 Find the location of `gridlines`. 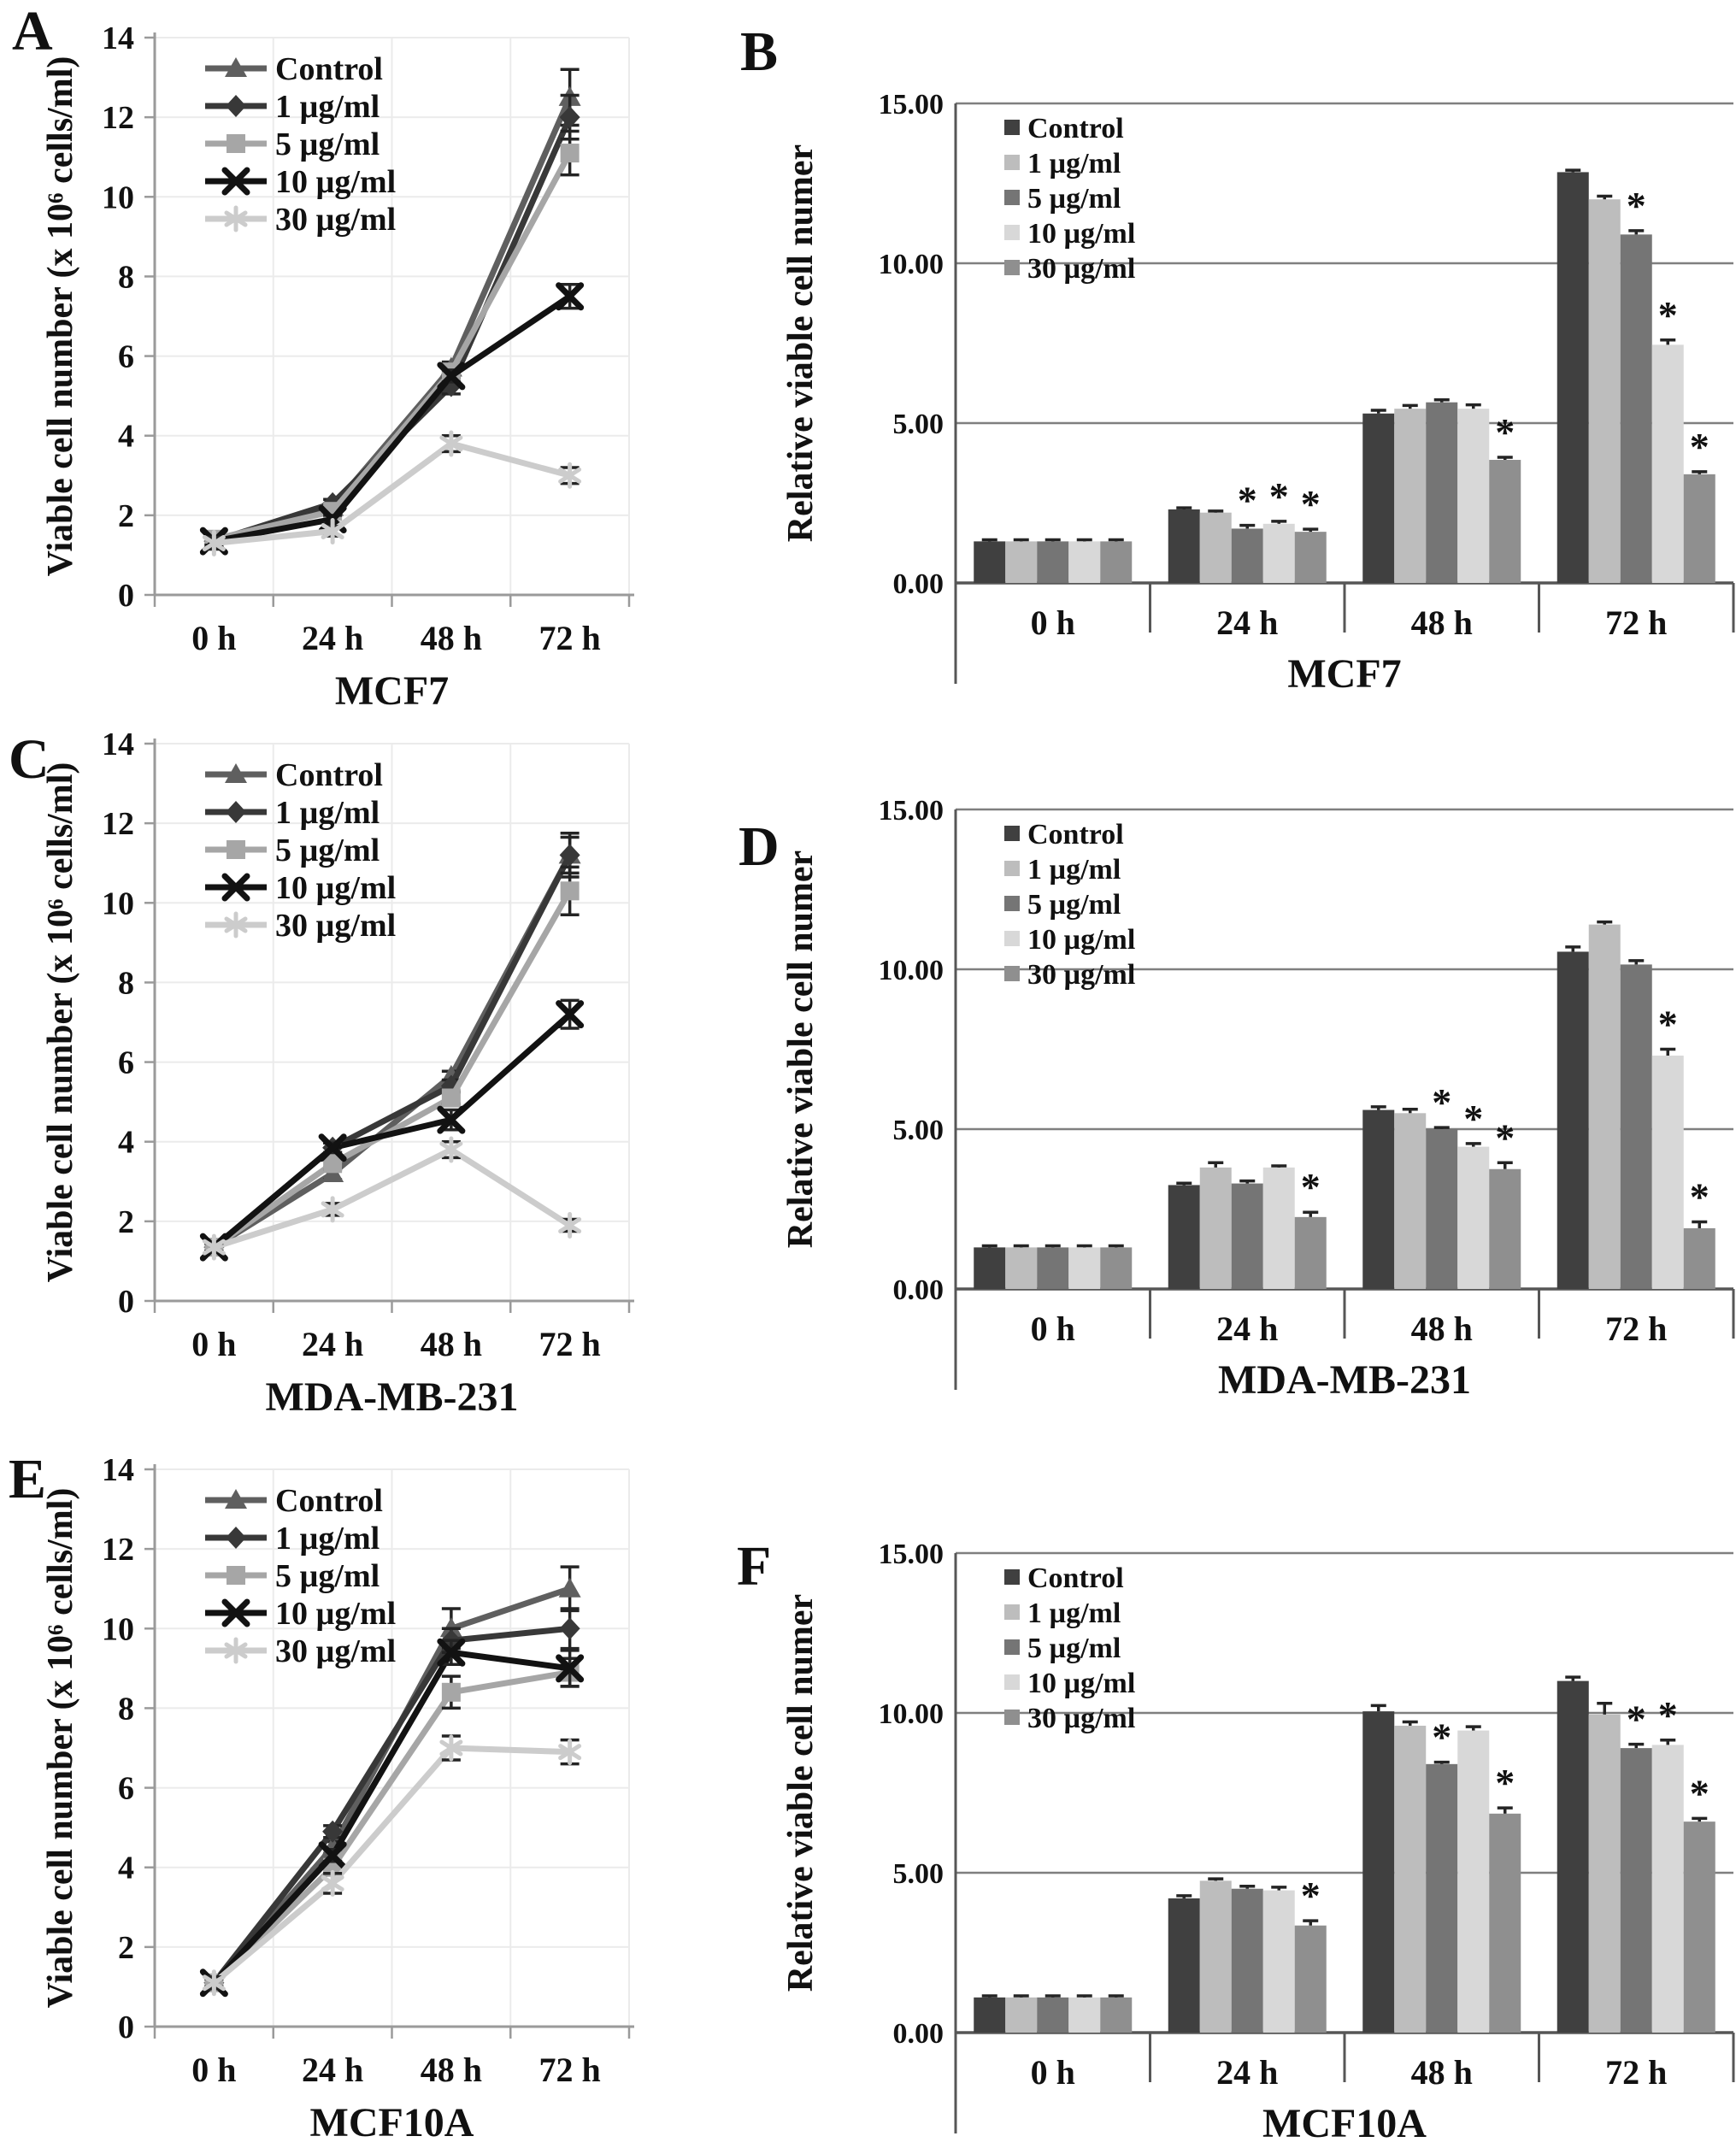

gridlines is located at coordinates (392, 1747).